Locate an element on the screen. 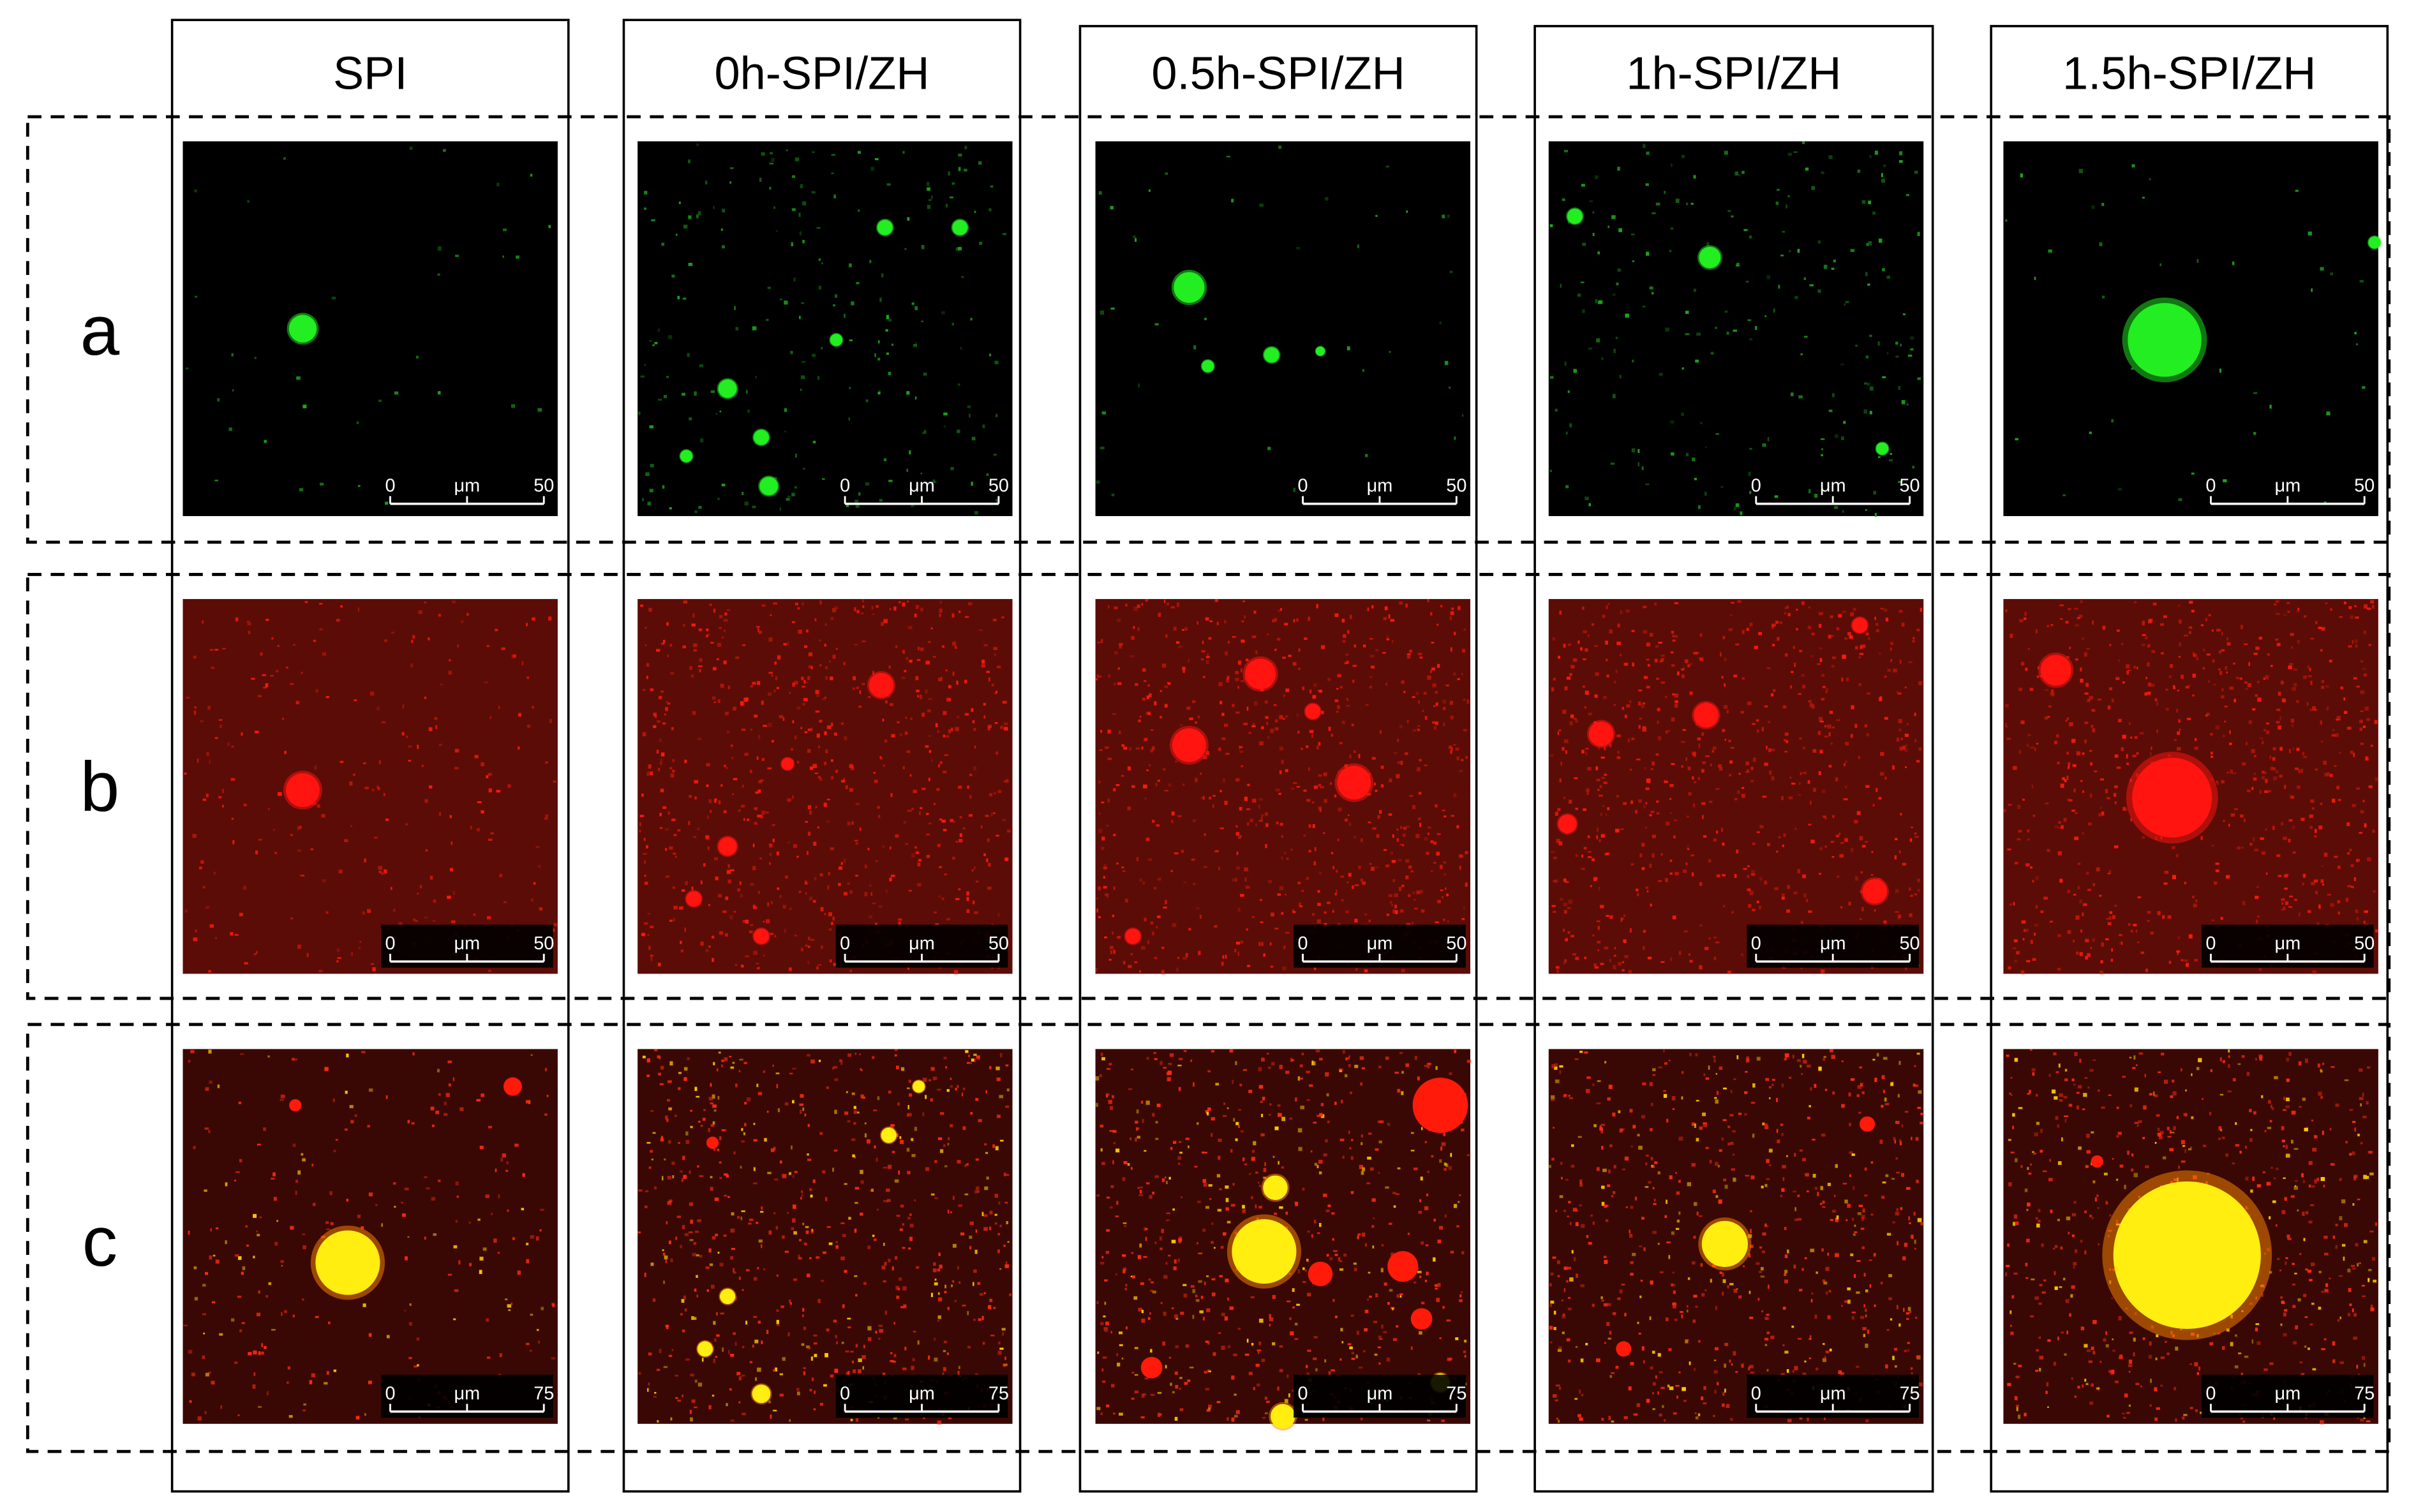 The width and height of the screenshot is (2409, 1512). micrograph-background is located at coordinates (1283, 328).